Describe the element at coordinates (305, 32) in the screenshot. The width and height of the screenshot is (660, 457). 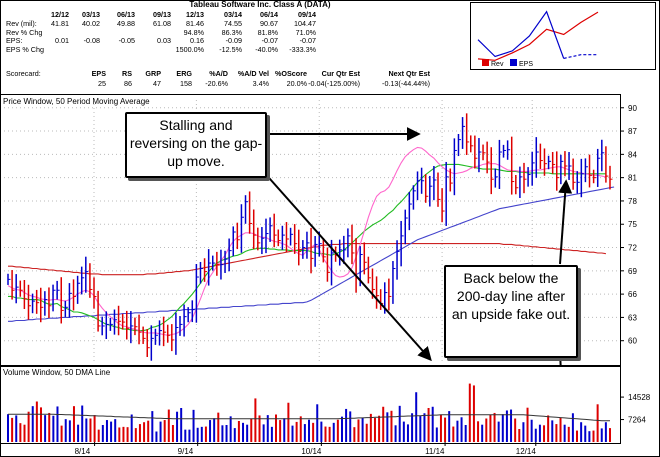
I see `row-value: 71.0%` at that location.